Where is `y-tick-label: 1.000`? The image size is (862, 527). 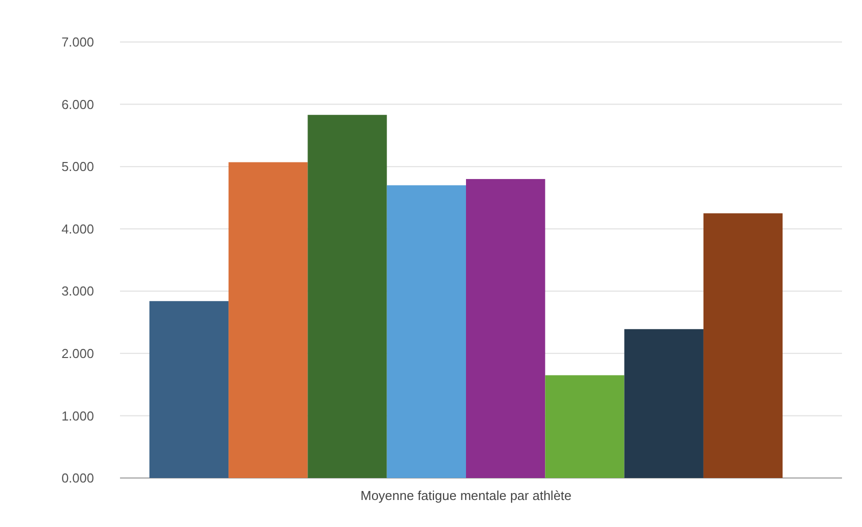 y-tick-label: 1.000 is located at coordinates (77, 416).